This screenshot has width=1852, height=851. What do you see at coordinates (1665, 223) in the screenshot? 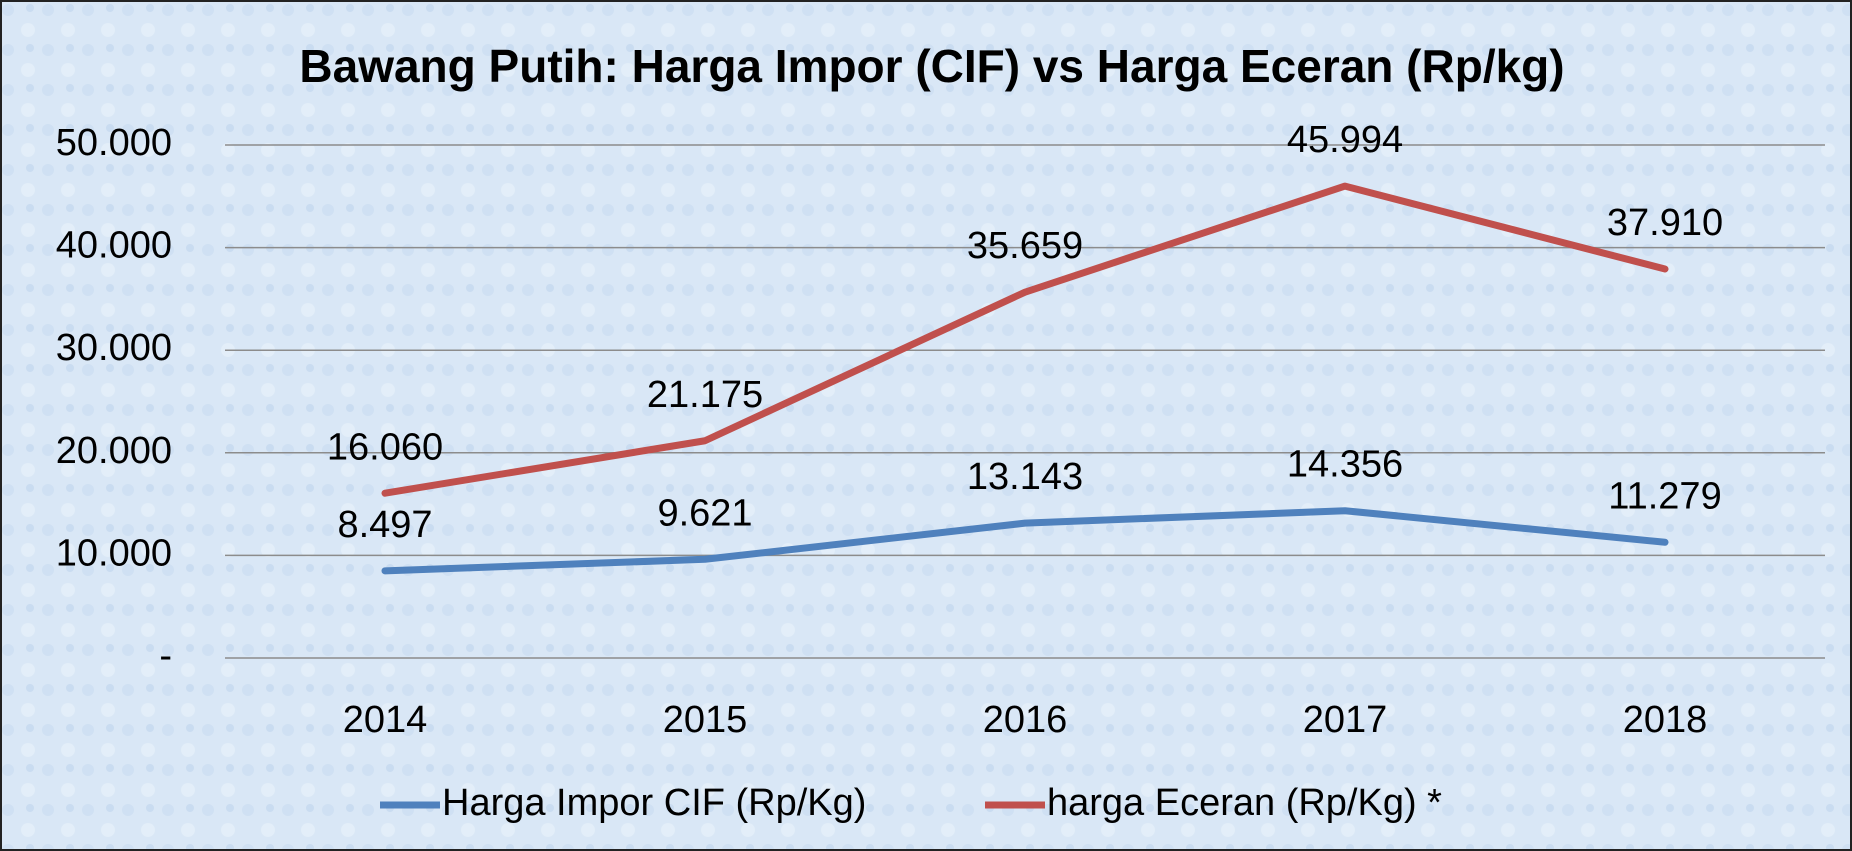
I see `data-label: 37.910` at bounding box center [1665, 223].